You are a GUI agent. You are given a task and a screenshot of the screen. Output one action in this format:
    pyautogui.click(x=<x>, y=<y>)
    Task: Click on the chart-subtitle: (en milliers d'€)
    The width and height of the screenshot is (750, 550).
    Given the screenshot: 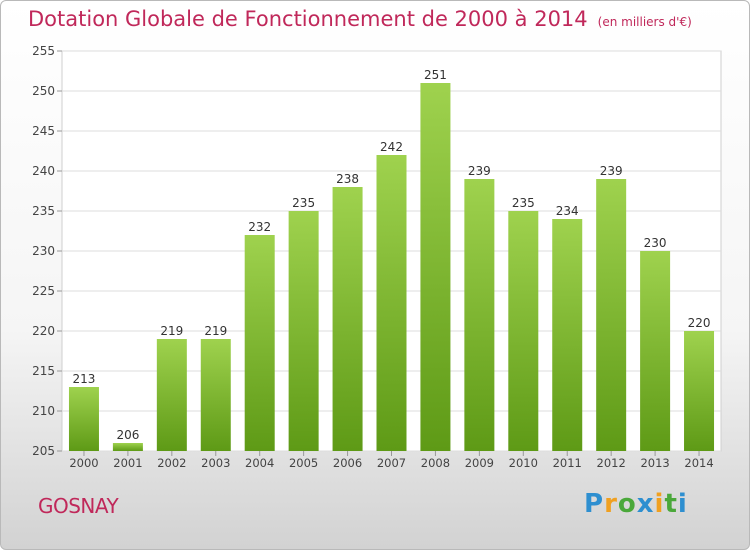 What is the action you would take?
    pyautogui.click(x=644, y=22)
    